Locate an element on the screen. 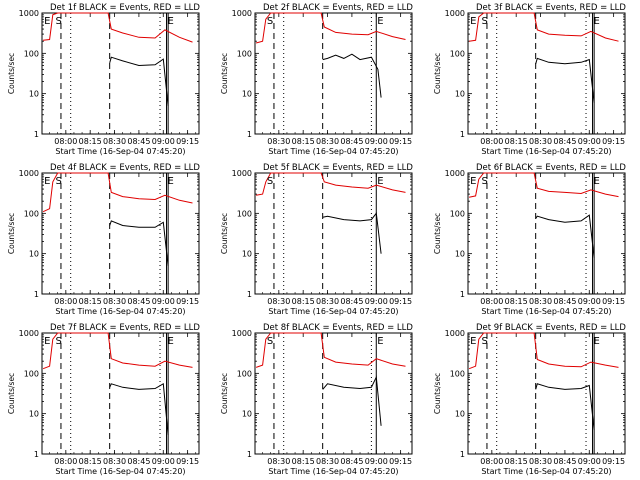  chart-title: Det 4f BLACK = Events, RED = LLD is located at coordinates (125, 168).